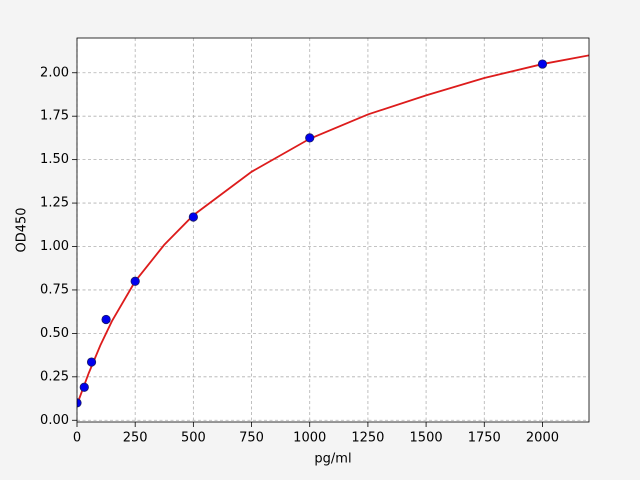 The image size is (640, 480). Describe the element at coordinates (54, 333) in the screenshot. I see `y-tick-label: 0.50` at that location.